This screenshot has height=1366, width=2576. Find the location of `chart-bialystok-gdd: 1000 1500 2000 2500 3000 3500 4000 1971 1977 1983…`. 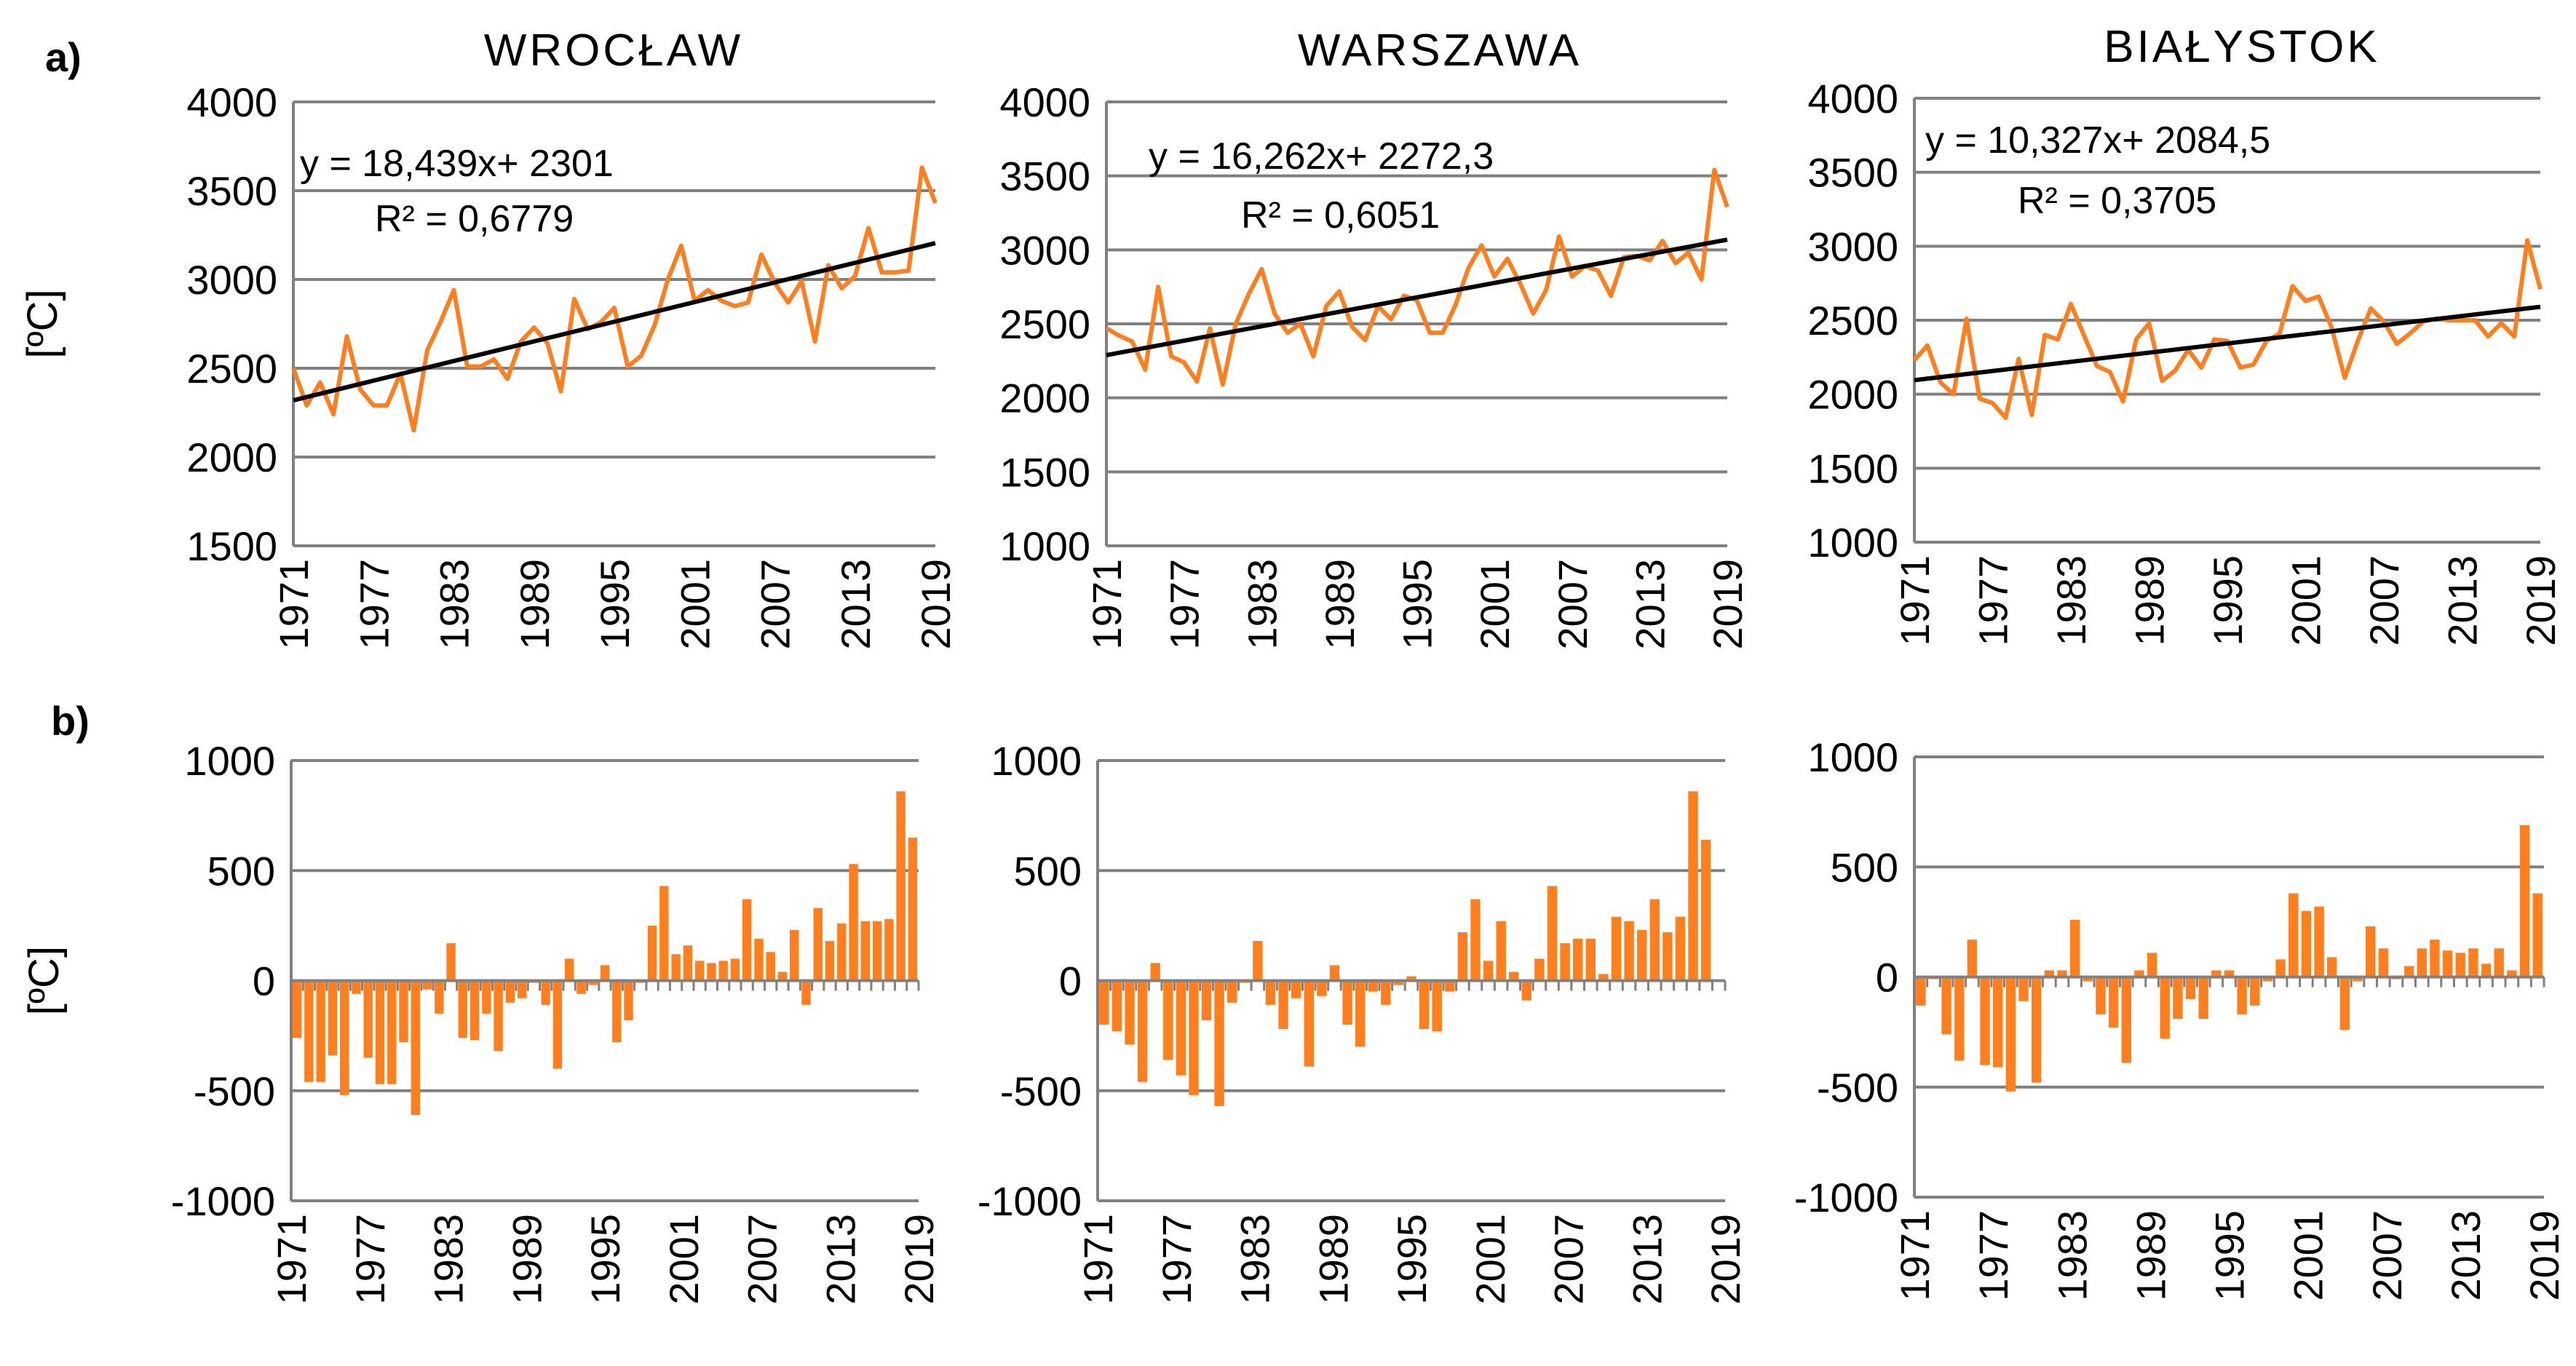

chart-bialystok-gdd: 1000 1500 2000 2500 3000 3500 4000 1971 1977 1983… is located at coordinates (2185, 334).